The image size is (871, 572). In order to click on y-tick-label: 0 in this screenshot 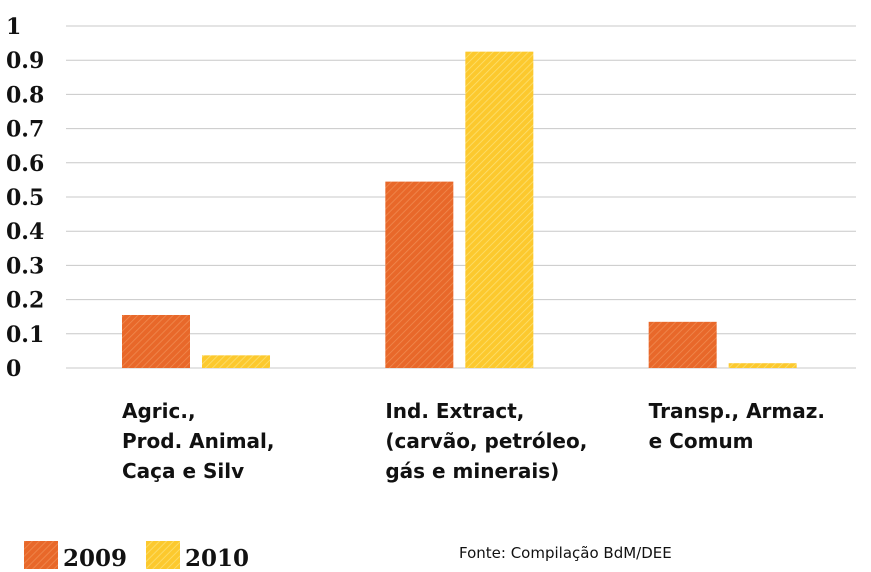, I will do `click(13, 369)`.